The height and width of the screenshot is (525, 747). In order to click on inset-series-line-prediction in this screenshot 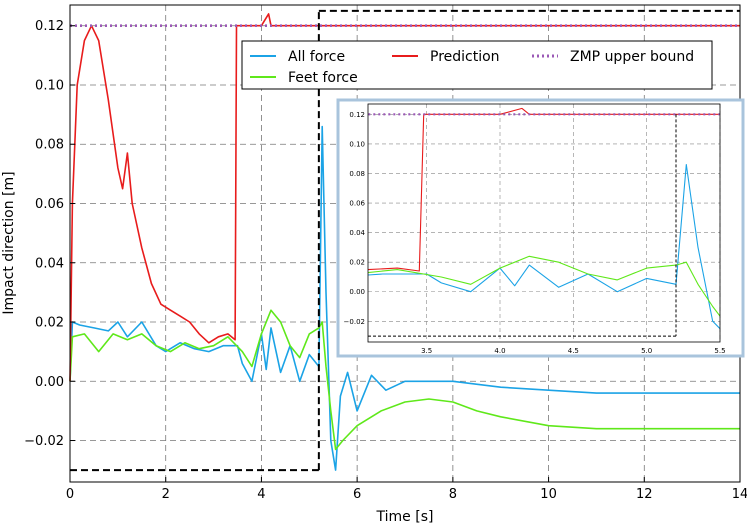, I will do `click(544, 189)`.